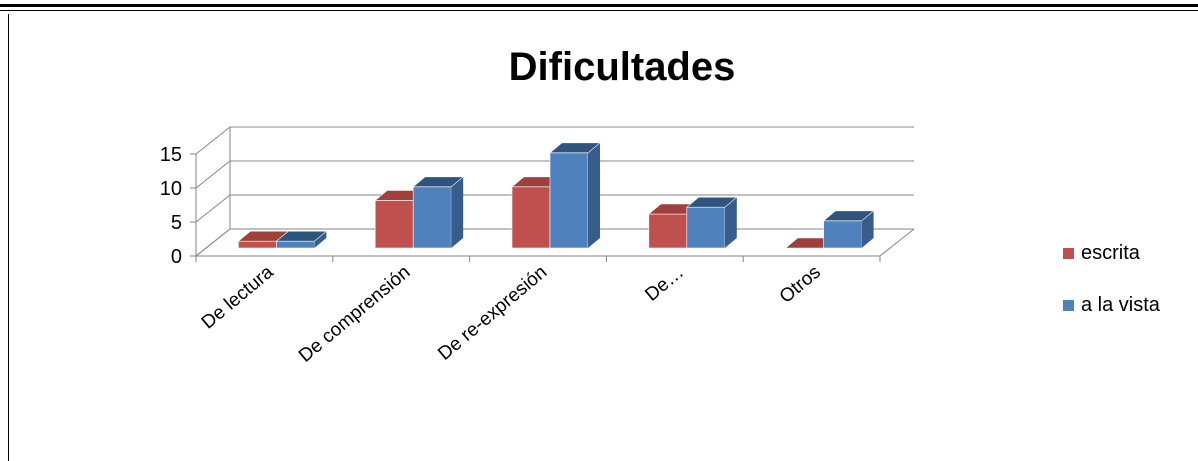  Describe the element at coordinates (492, 313) in the screenshot. I see `x-category-label: De re-expresión` at that location.